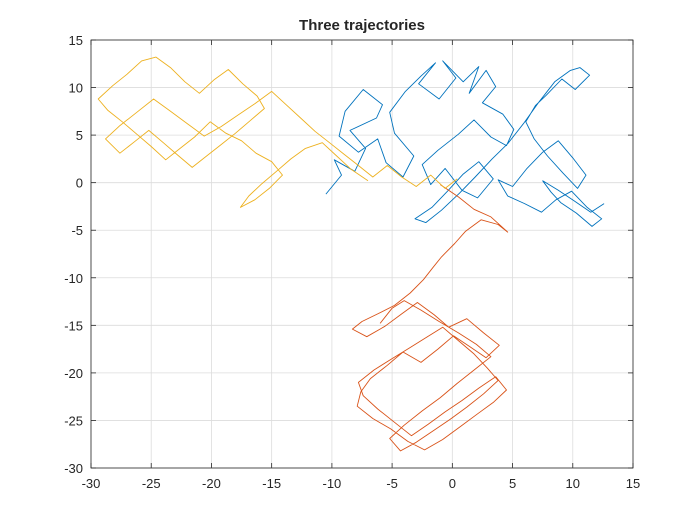  Describe the element at coordinates (77, 230) in the screenshot. I see `y-tick-label: -5` at that location.